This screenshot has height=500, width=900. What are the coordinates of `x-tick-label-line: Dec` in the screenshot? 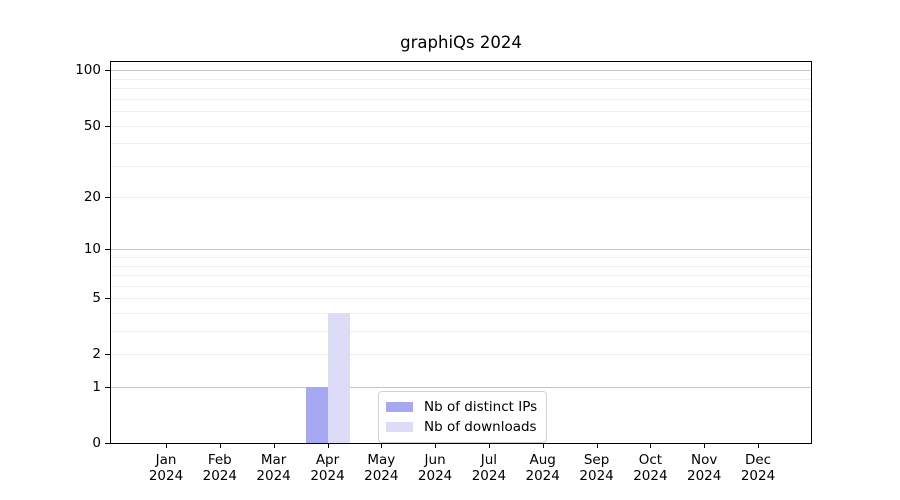 It's located at (758, 460).